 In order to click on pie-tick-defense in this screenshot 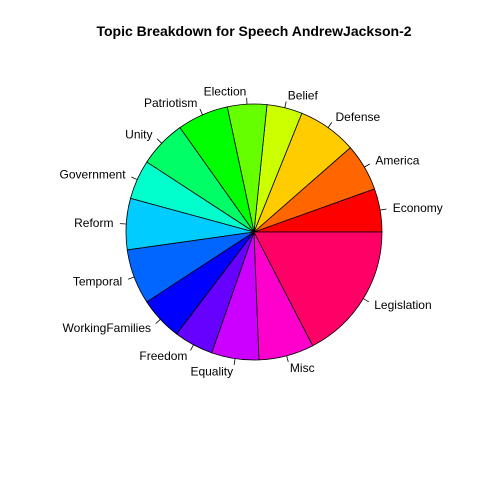, I will do `click(330, 125)`.